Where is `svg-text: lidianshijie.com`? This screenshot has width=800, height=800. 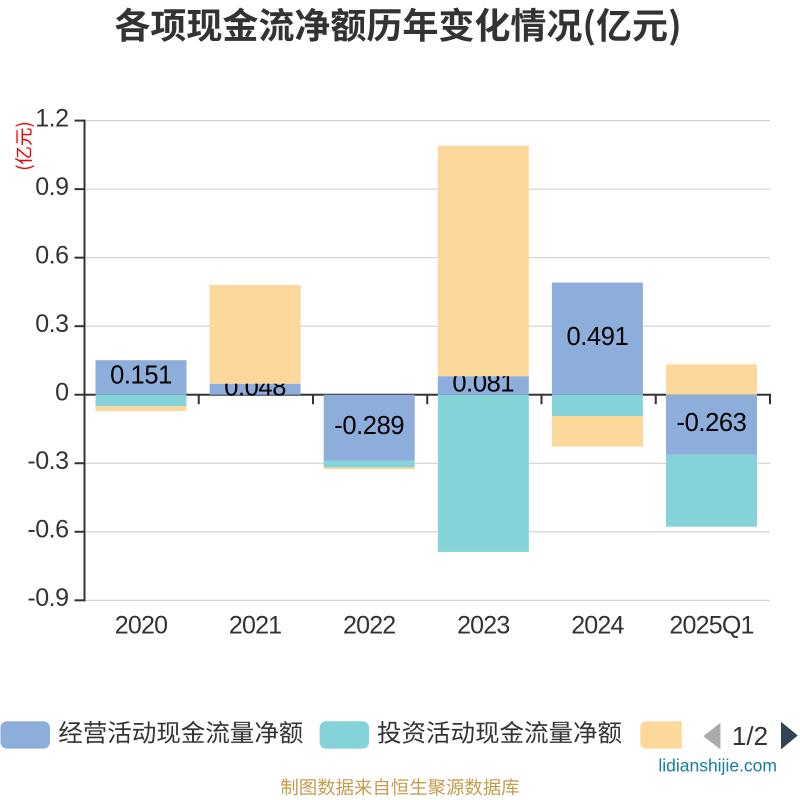
svg-text: lidianshijie.com is located at coordinates (717, 766).